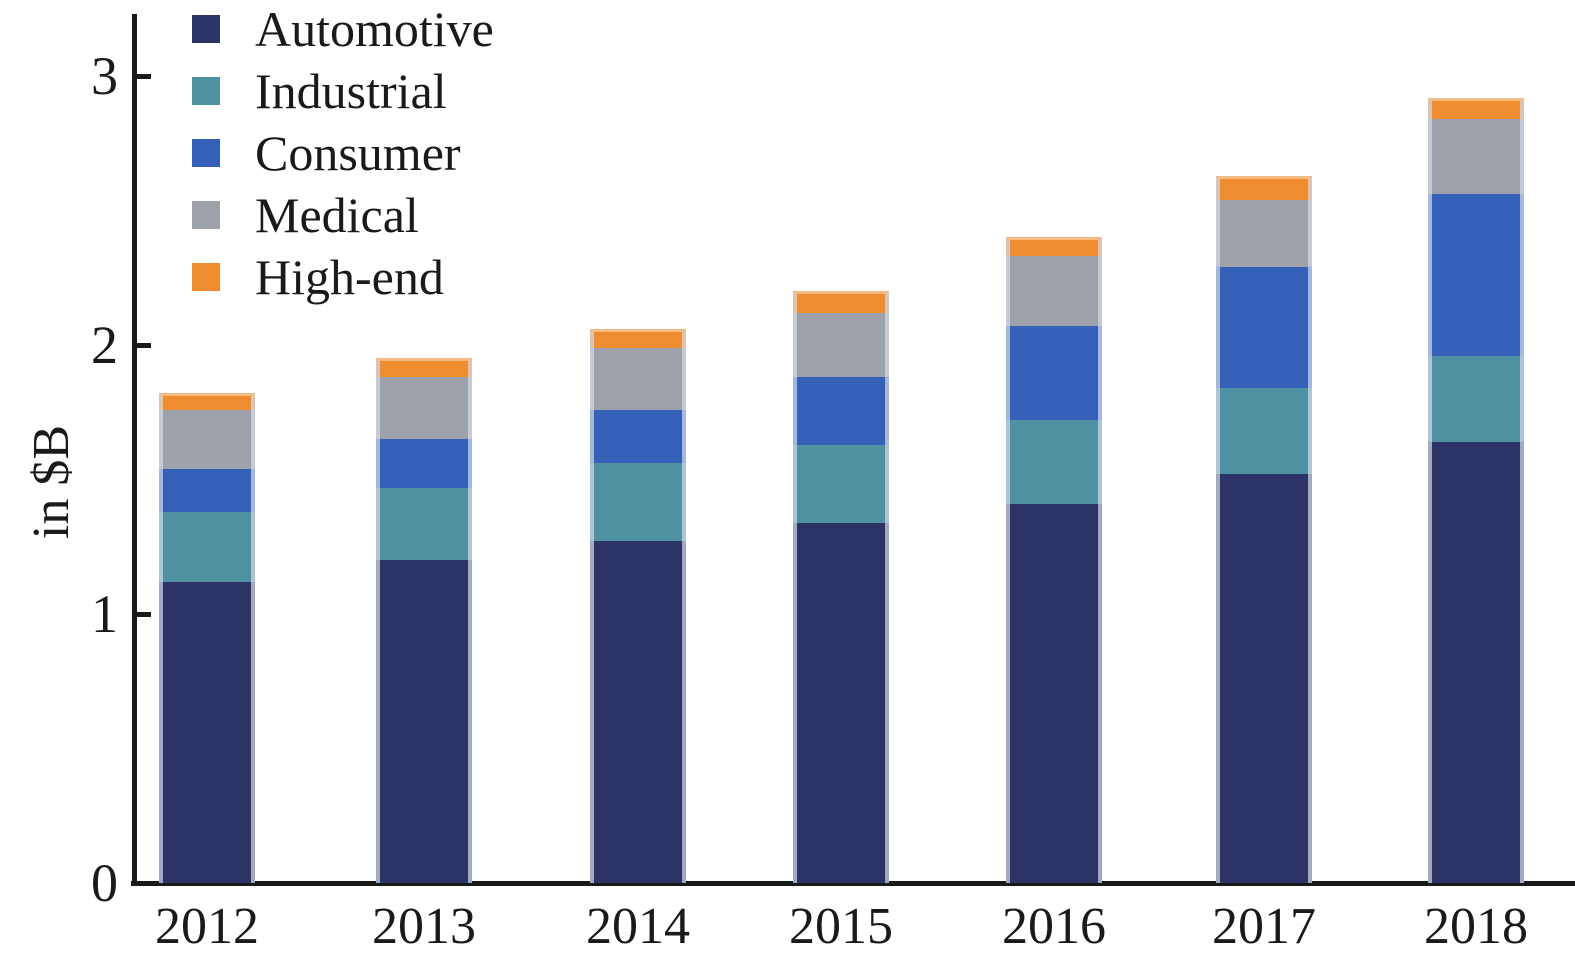 The height and width of the screenshot is (962, 1575). I want to click on x-tick-label-2016: 2016, so click(1054, 926).